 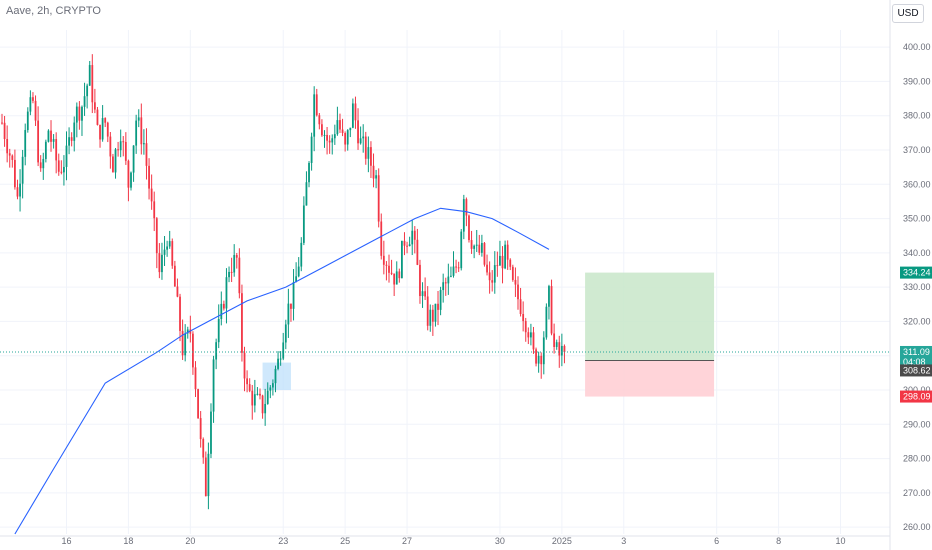 What do you see at coordinates (917, 370) in the screenshot?
I see `price-tag-text: 308.62` at bounding box center [917, 370].